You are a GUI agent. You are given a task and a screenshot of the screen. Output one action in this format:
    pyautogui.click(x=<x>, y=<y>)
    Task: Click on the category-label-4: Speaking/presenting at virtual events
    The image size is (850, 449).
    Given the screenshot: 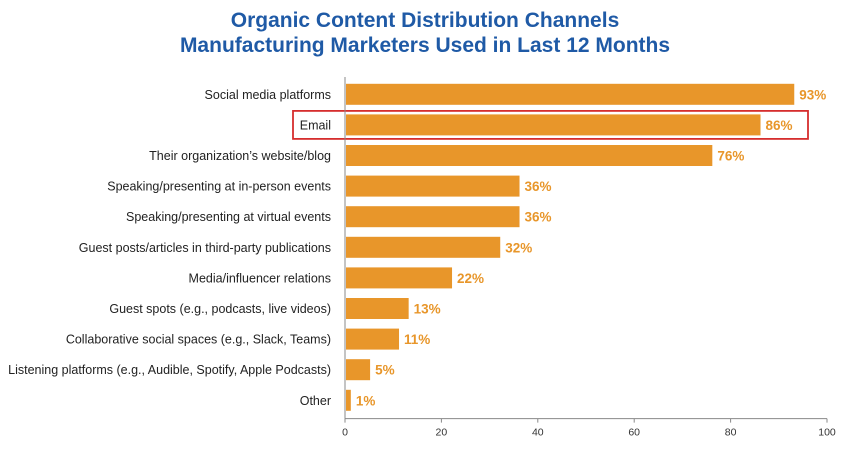 What is the action you would take?
    pyautogui.click(x=228, y=217)
    